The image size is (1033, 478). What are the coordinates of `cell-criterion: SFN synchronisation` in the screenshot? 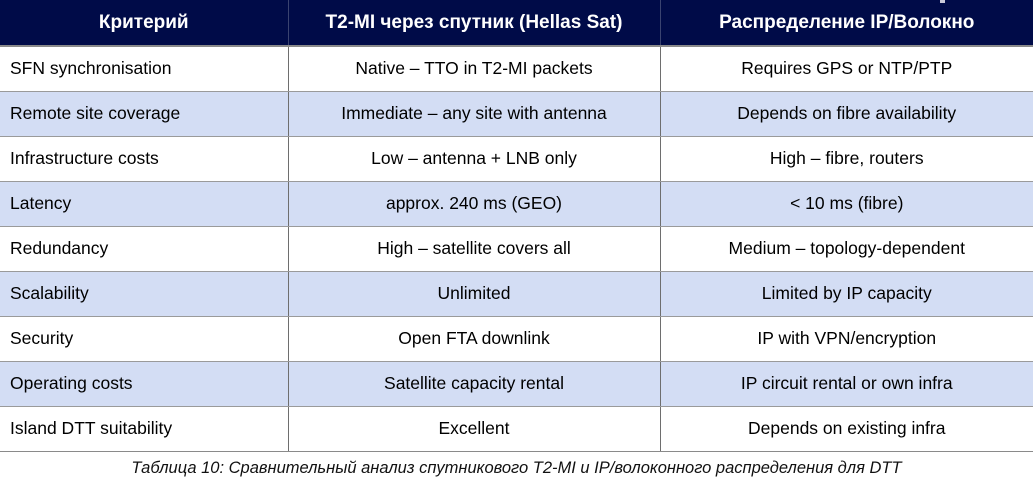 It's located at (144, 69).